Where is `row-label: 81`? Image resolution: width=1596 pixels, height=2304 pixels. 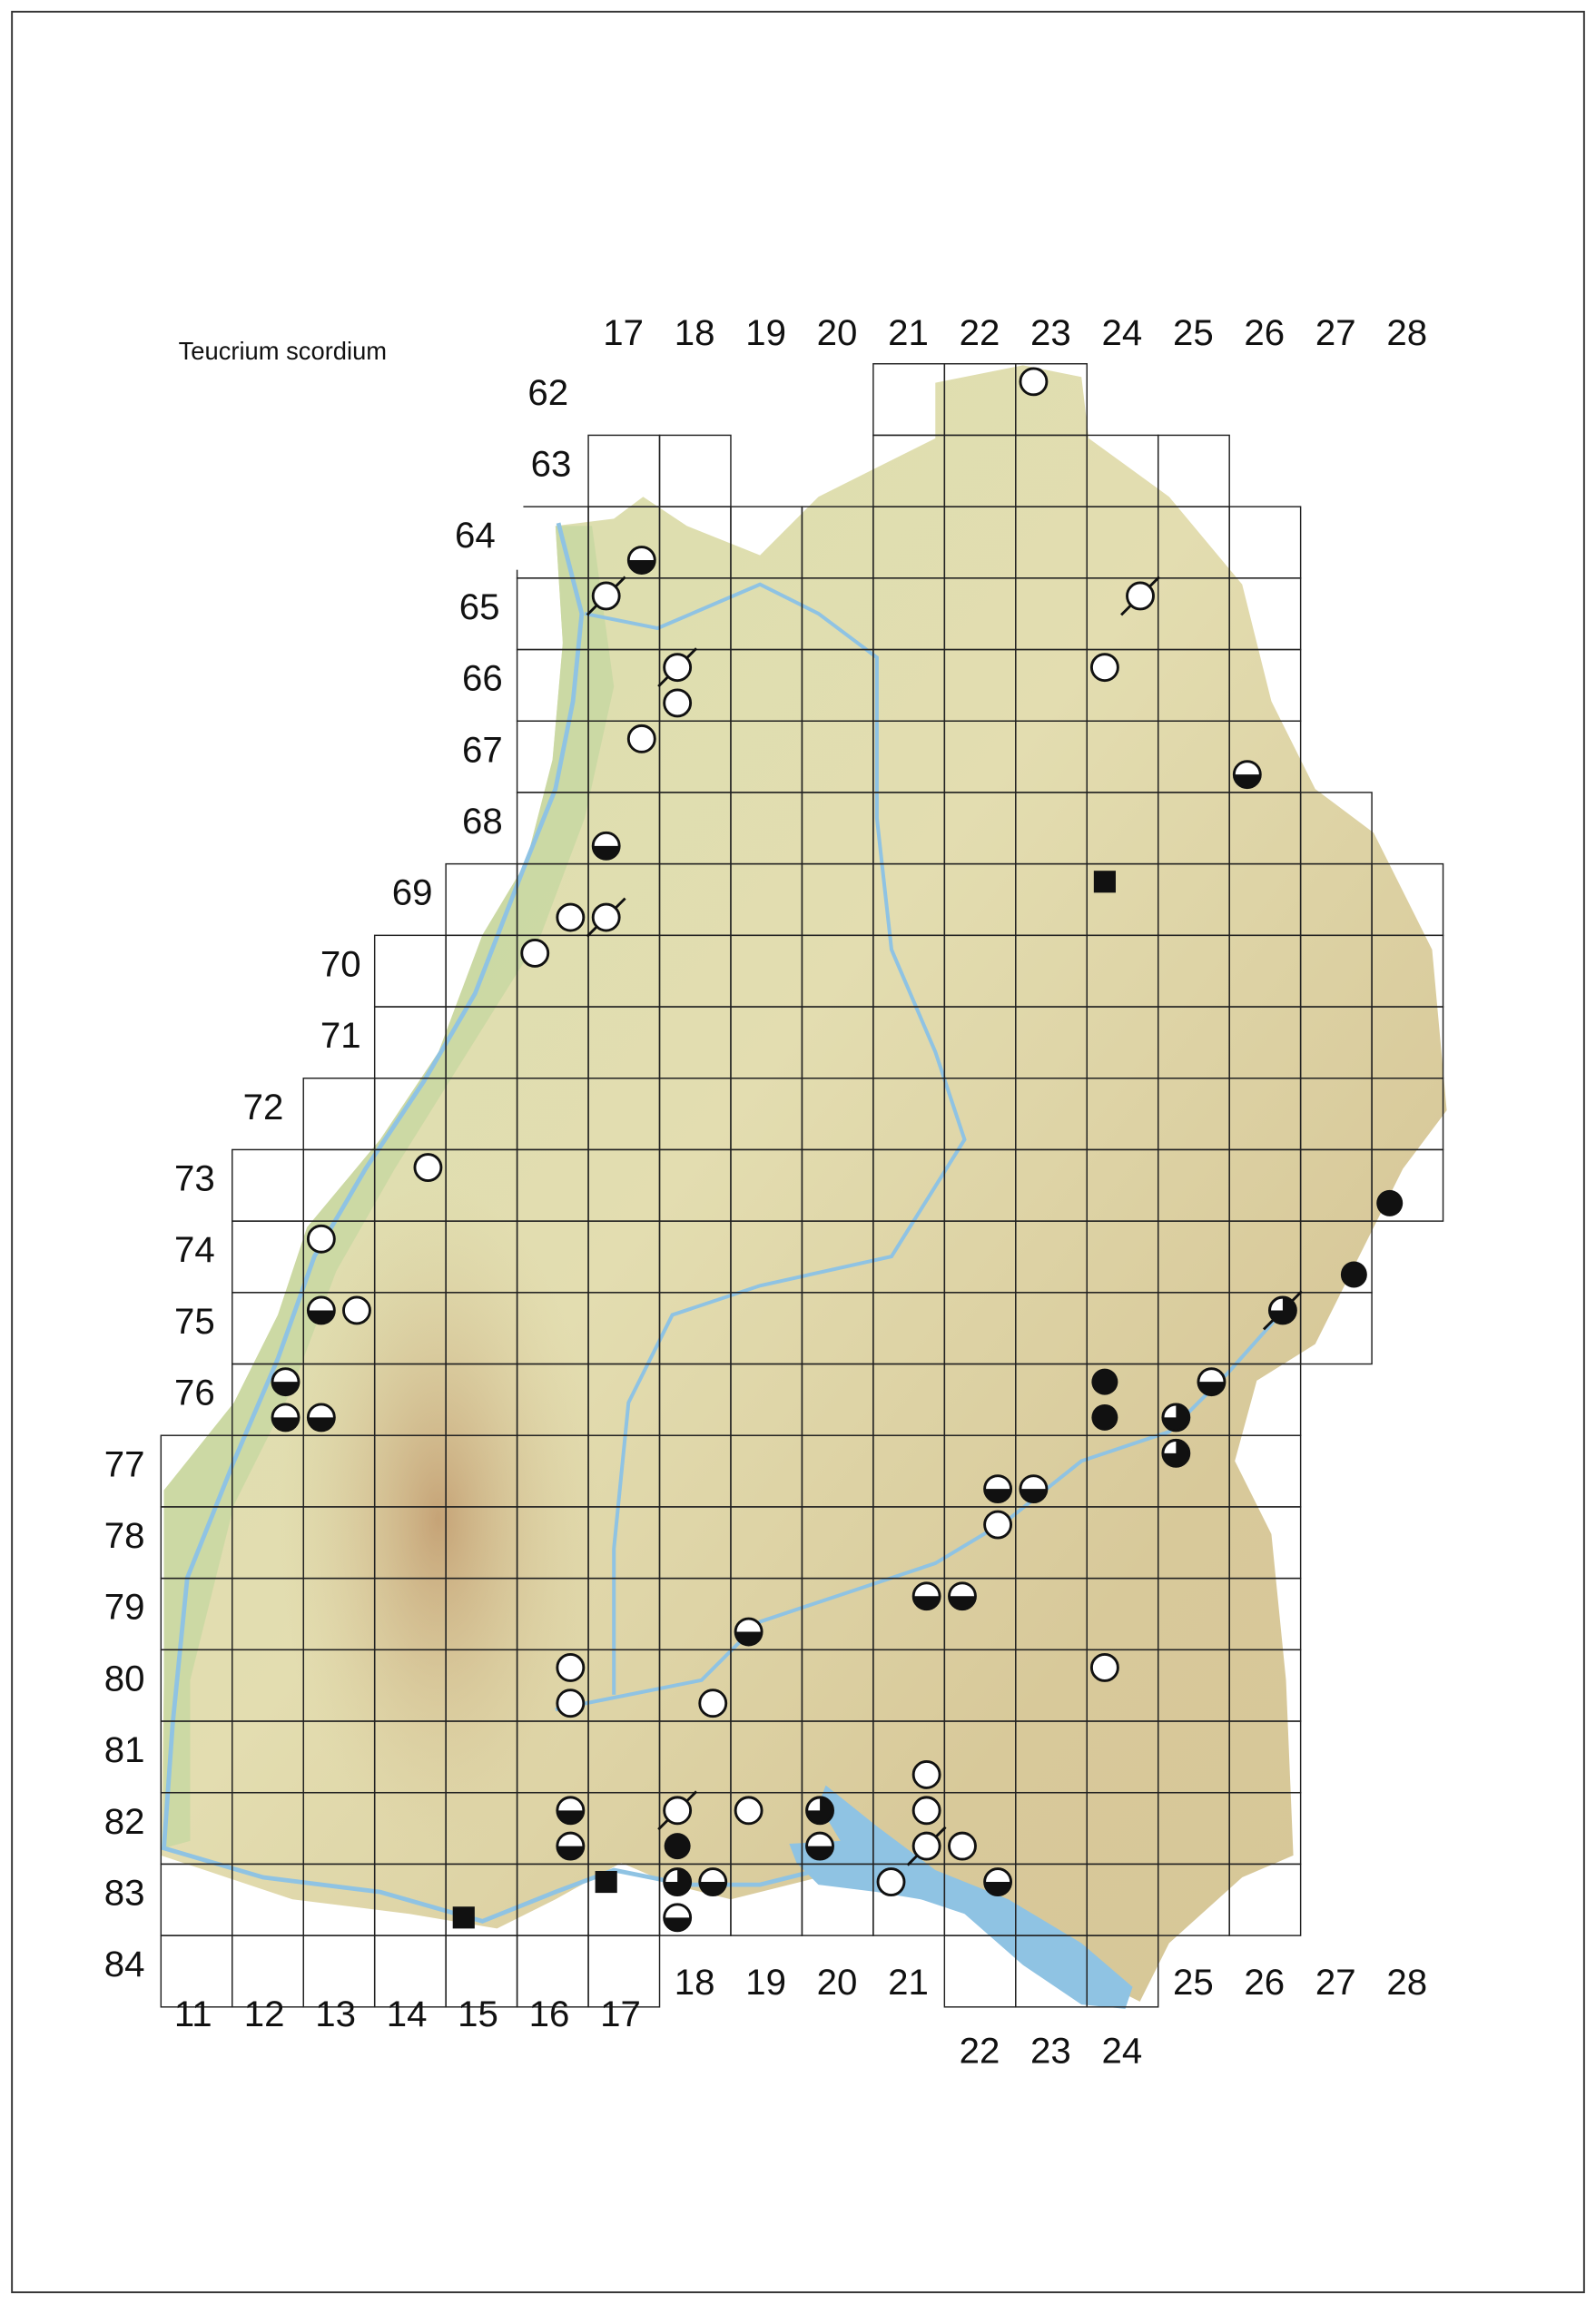 row-label: 81 is located at coordinates (124, 1749).